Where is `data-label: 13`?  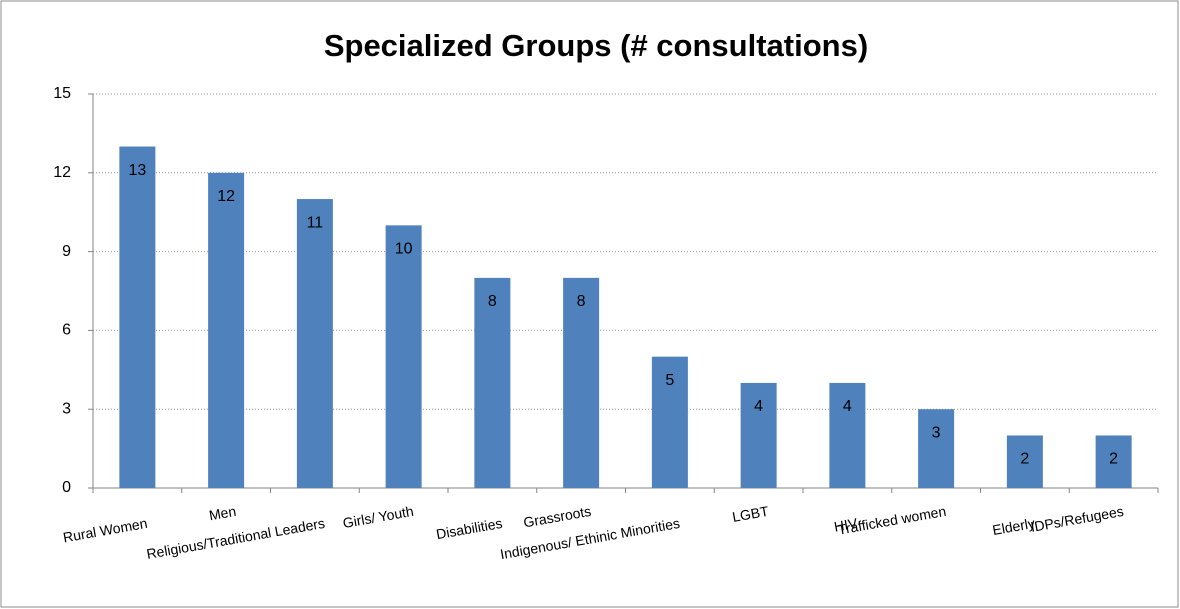 data-label: 13 is located at coordinates (137, 170).